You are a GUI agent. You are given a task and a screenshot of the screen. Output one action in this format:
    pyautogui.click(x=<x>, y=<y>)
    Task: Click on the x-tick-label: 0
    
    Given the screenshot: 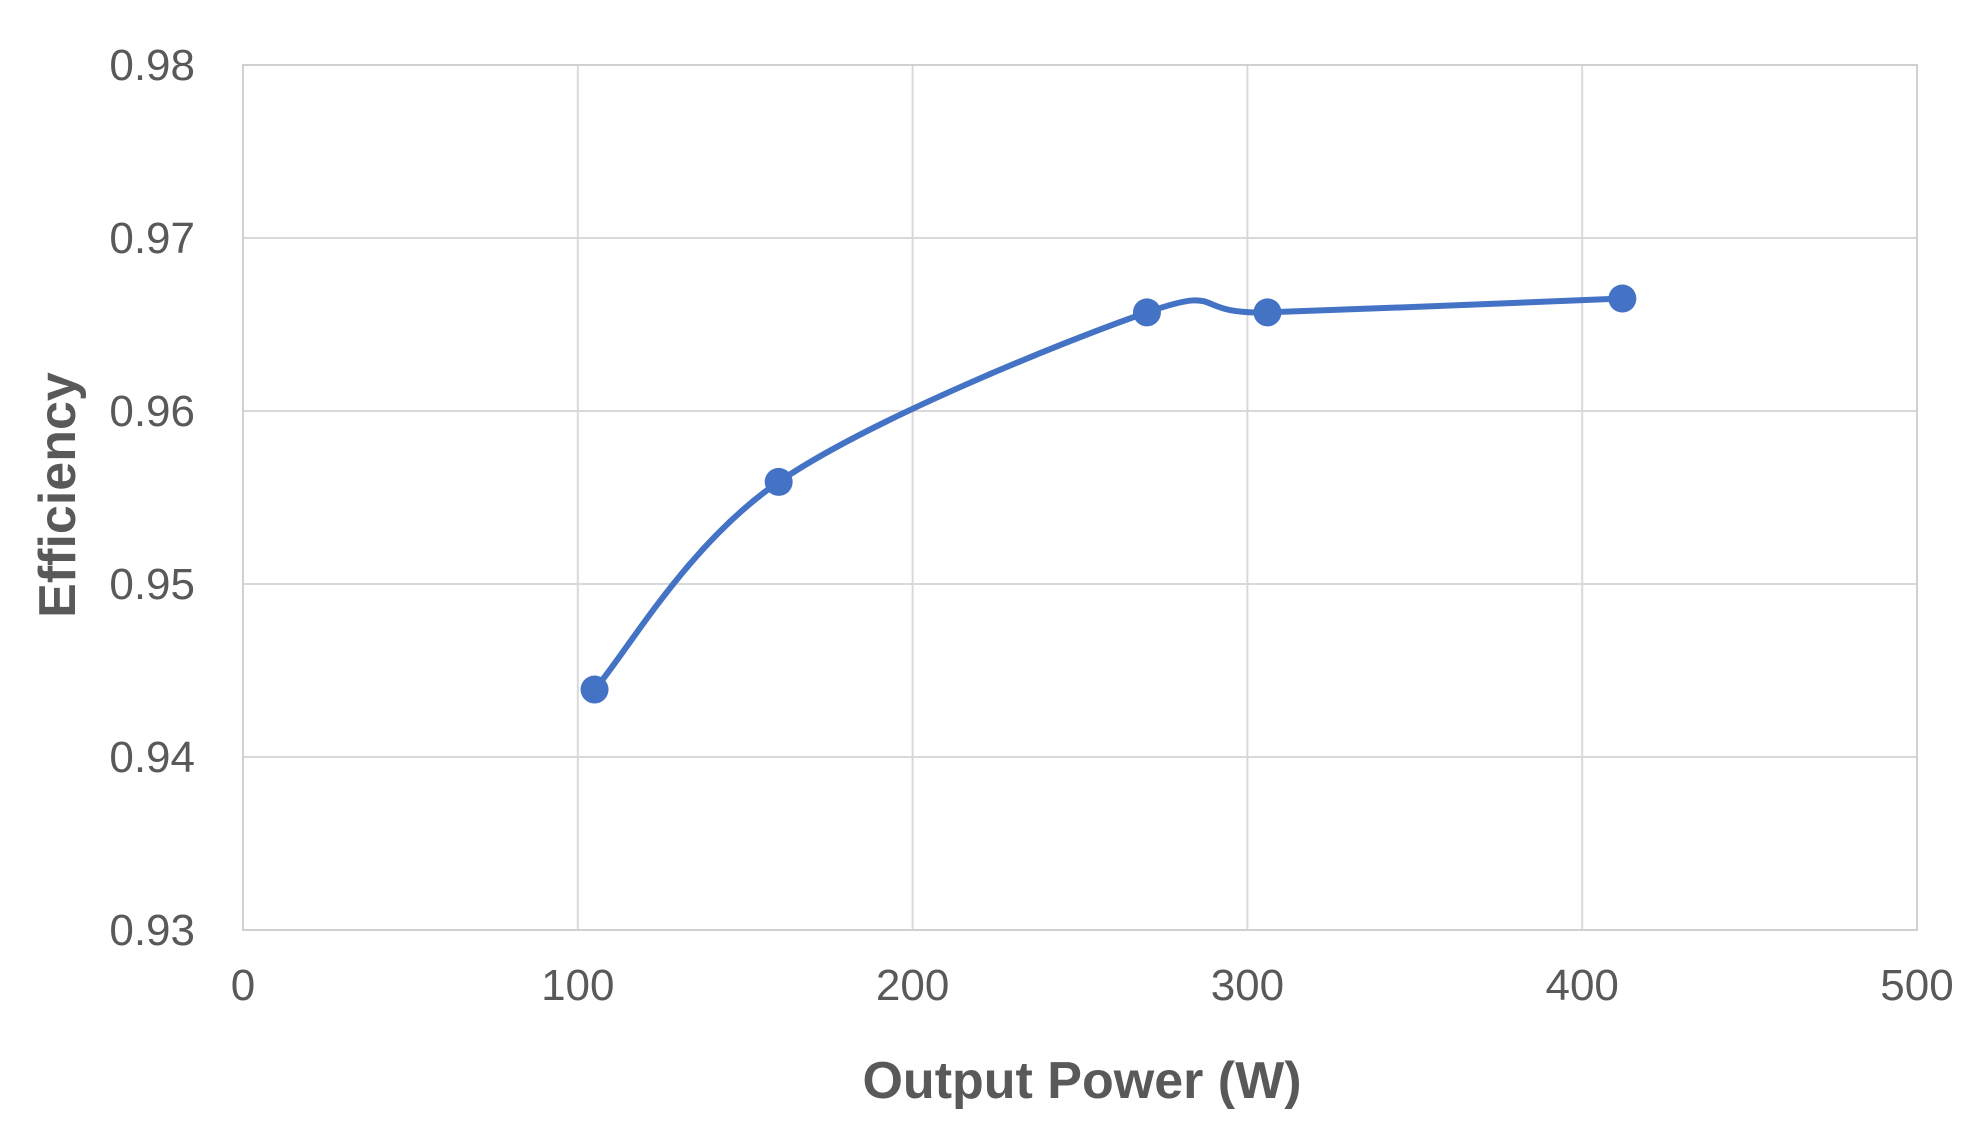 What is the action you would take?
    pyautogui.click(x=243, y=985)
    